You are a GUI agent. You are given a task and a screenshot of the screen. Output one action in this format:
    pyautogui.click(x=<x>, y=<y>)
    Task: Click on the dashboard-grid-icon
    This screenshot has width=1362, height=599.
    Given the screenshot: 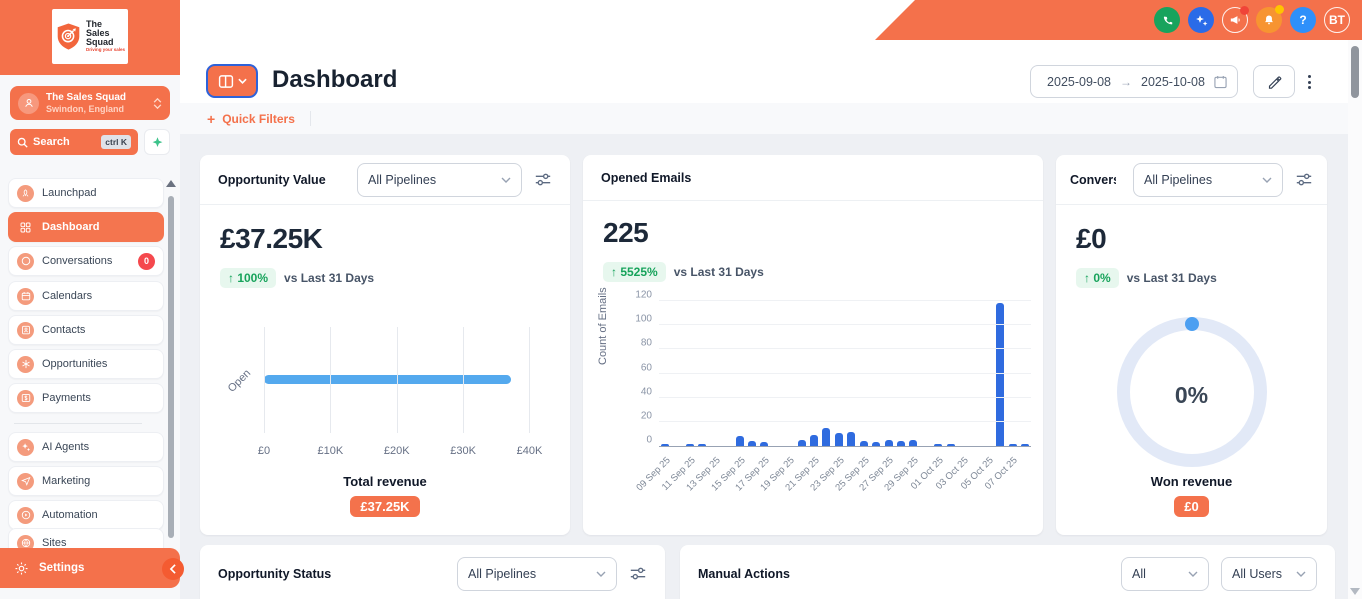 What is the action you would take?
    pyautogui.click(x=25, y=227)
    